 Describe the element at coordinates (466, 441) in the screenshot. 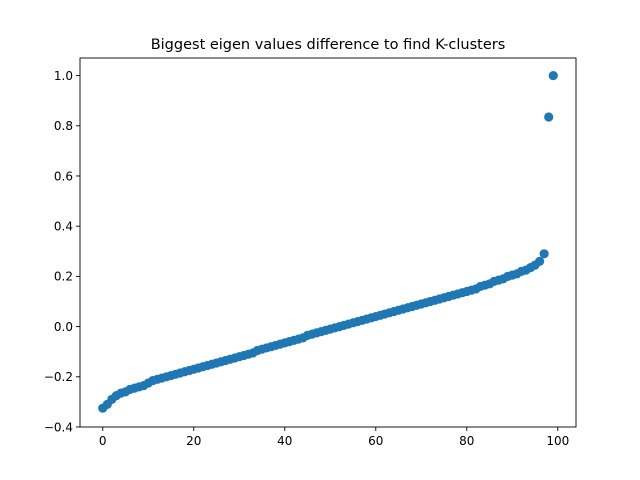

I see `x-tick-label: 80` at that location.